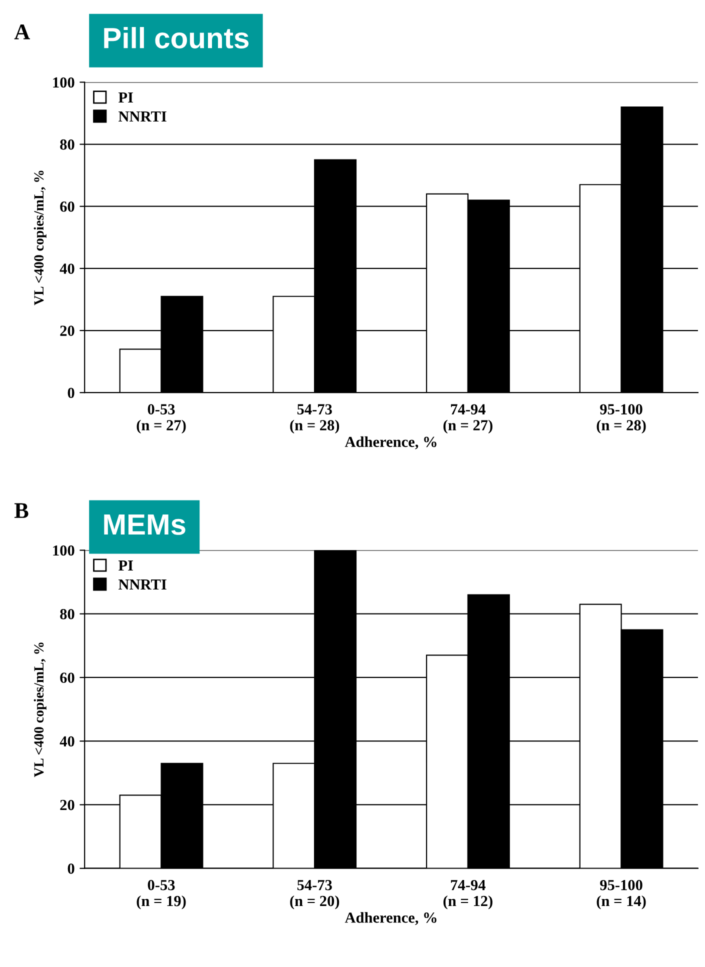 The image size is (705, 967). I want to click on text: B, so click(21, 510).